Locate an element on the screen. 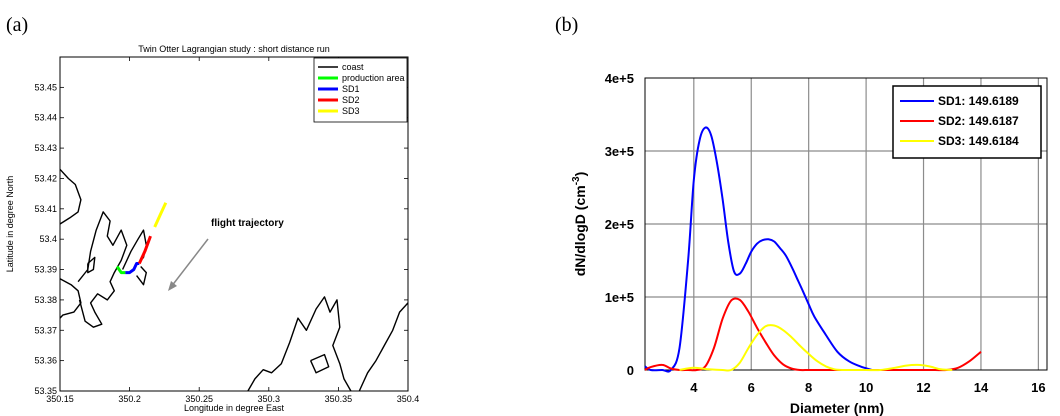 This screenshot has height=416, width=1060. size-y-tick-label: 1e+5 is located at coordinates (619, 297).